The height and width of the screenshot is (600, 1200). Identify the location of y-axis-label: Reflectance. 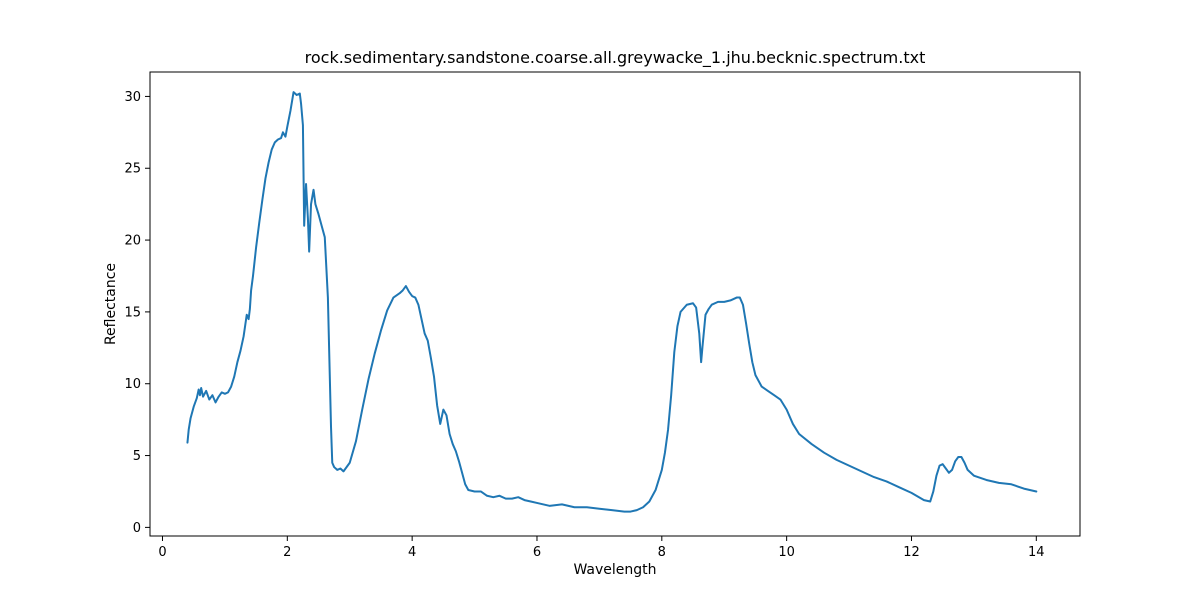
(111, 304).